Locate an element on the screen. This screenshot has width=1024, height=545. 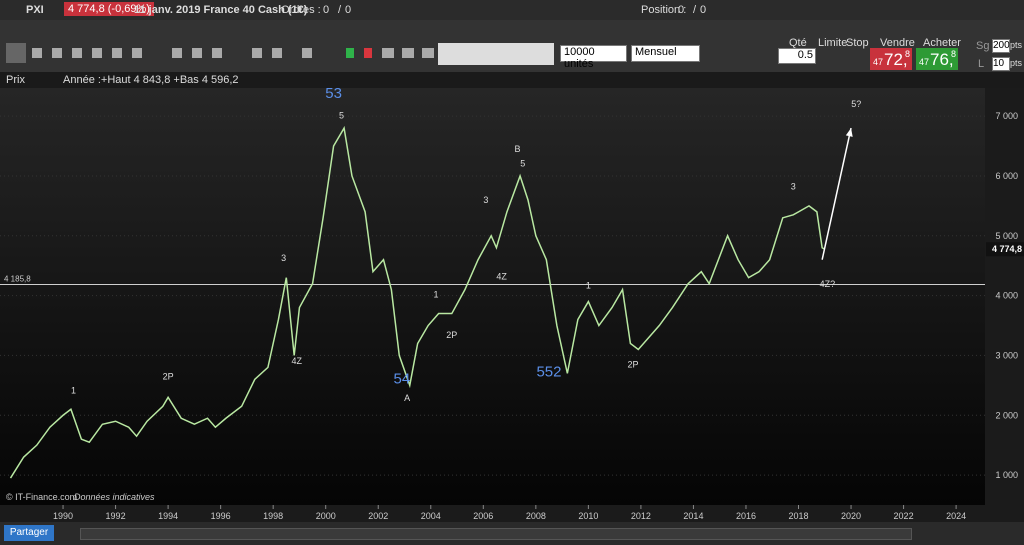
x-tick-label: 1992 is located at coordinates (116, 516).